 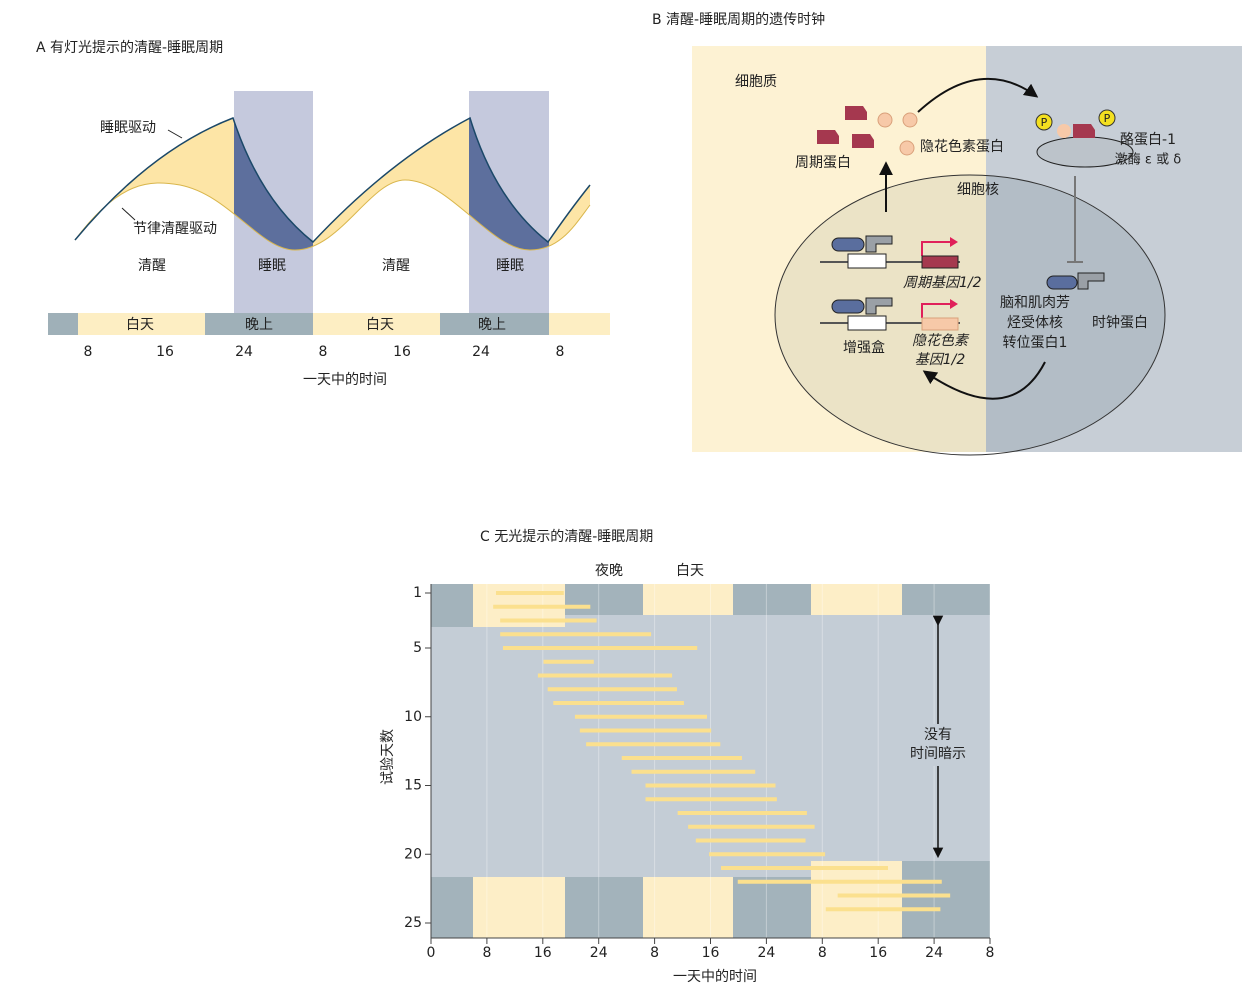 I want to click on drive-area, so click(x=330, y=200).